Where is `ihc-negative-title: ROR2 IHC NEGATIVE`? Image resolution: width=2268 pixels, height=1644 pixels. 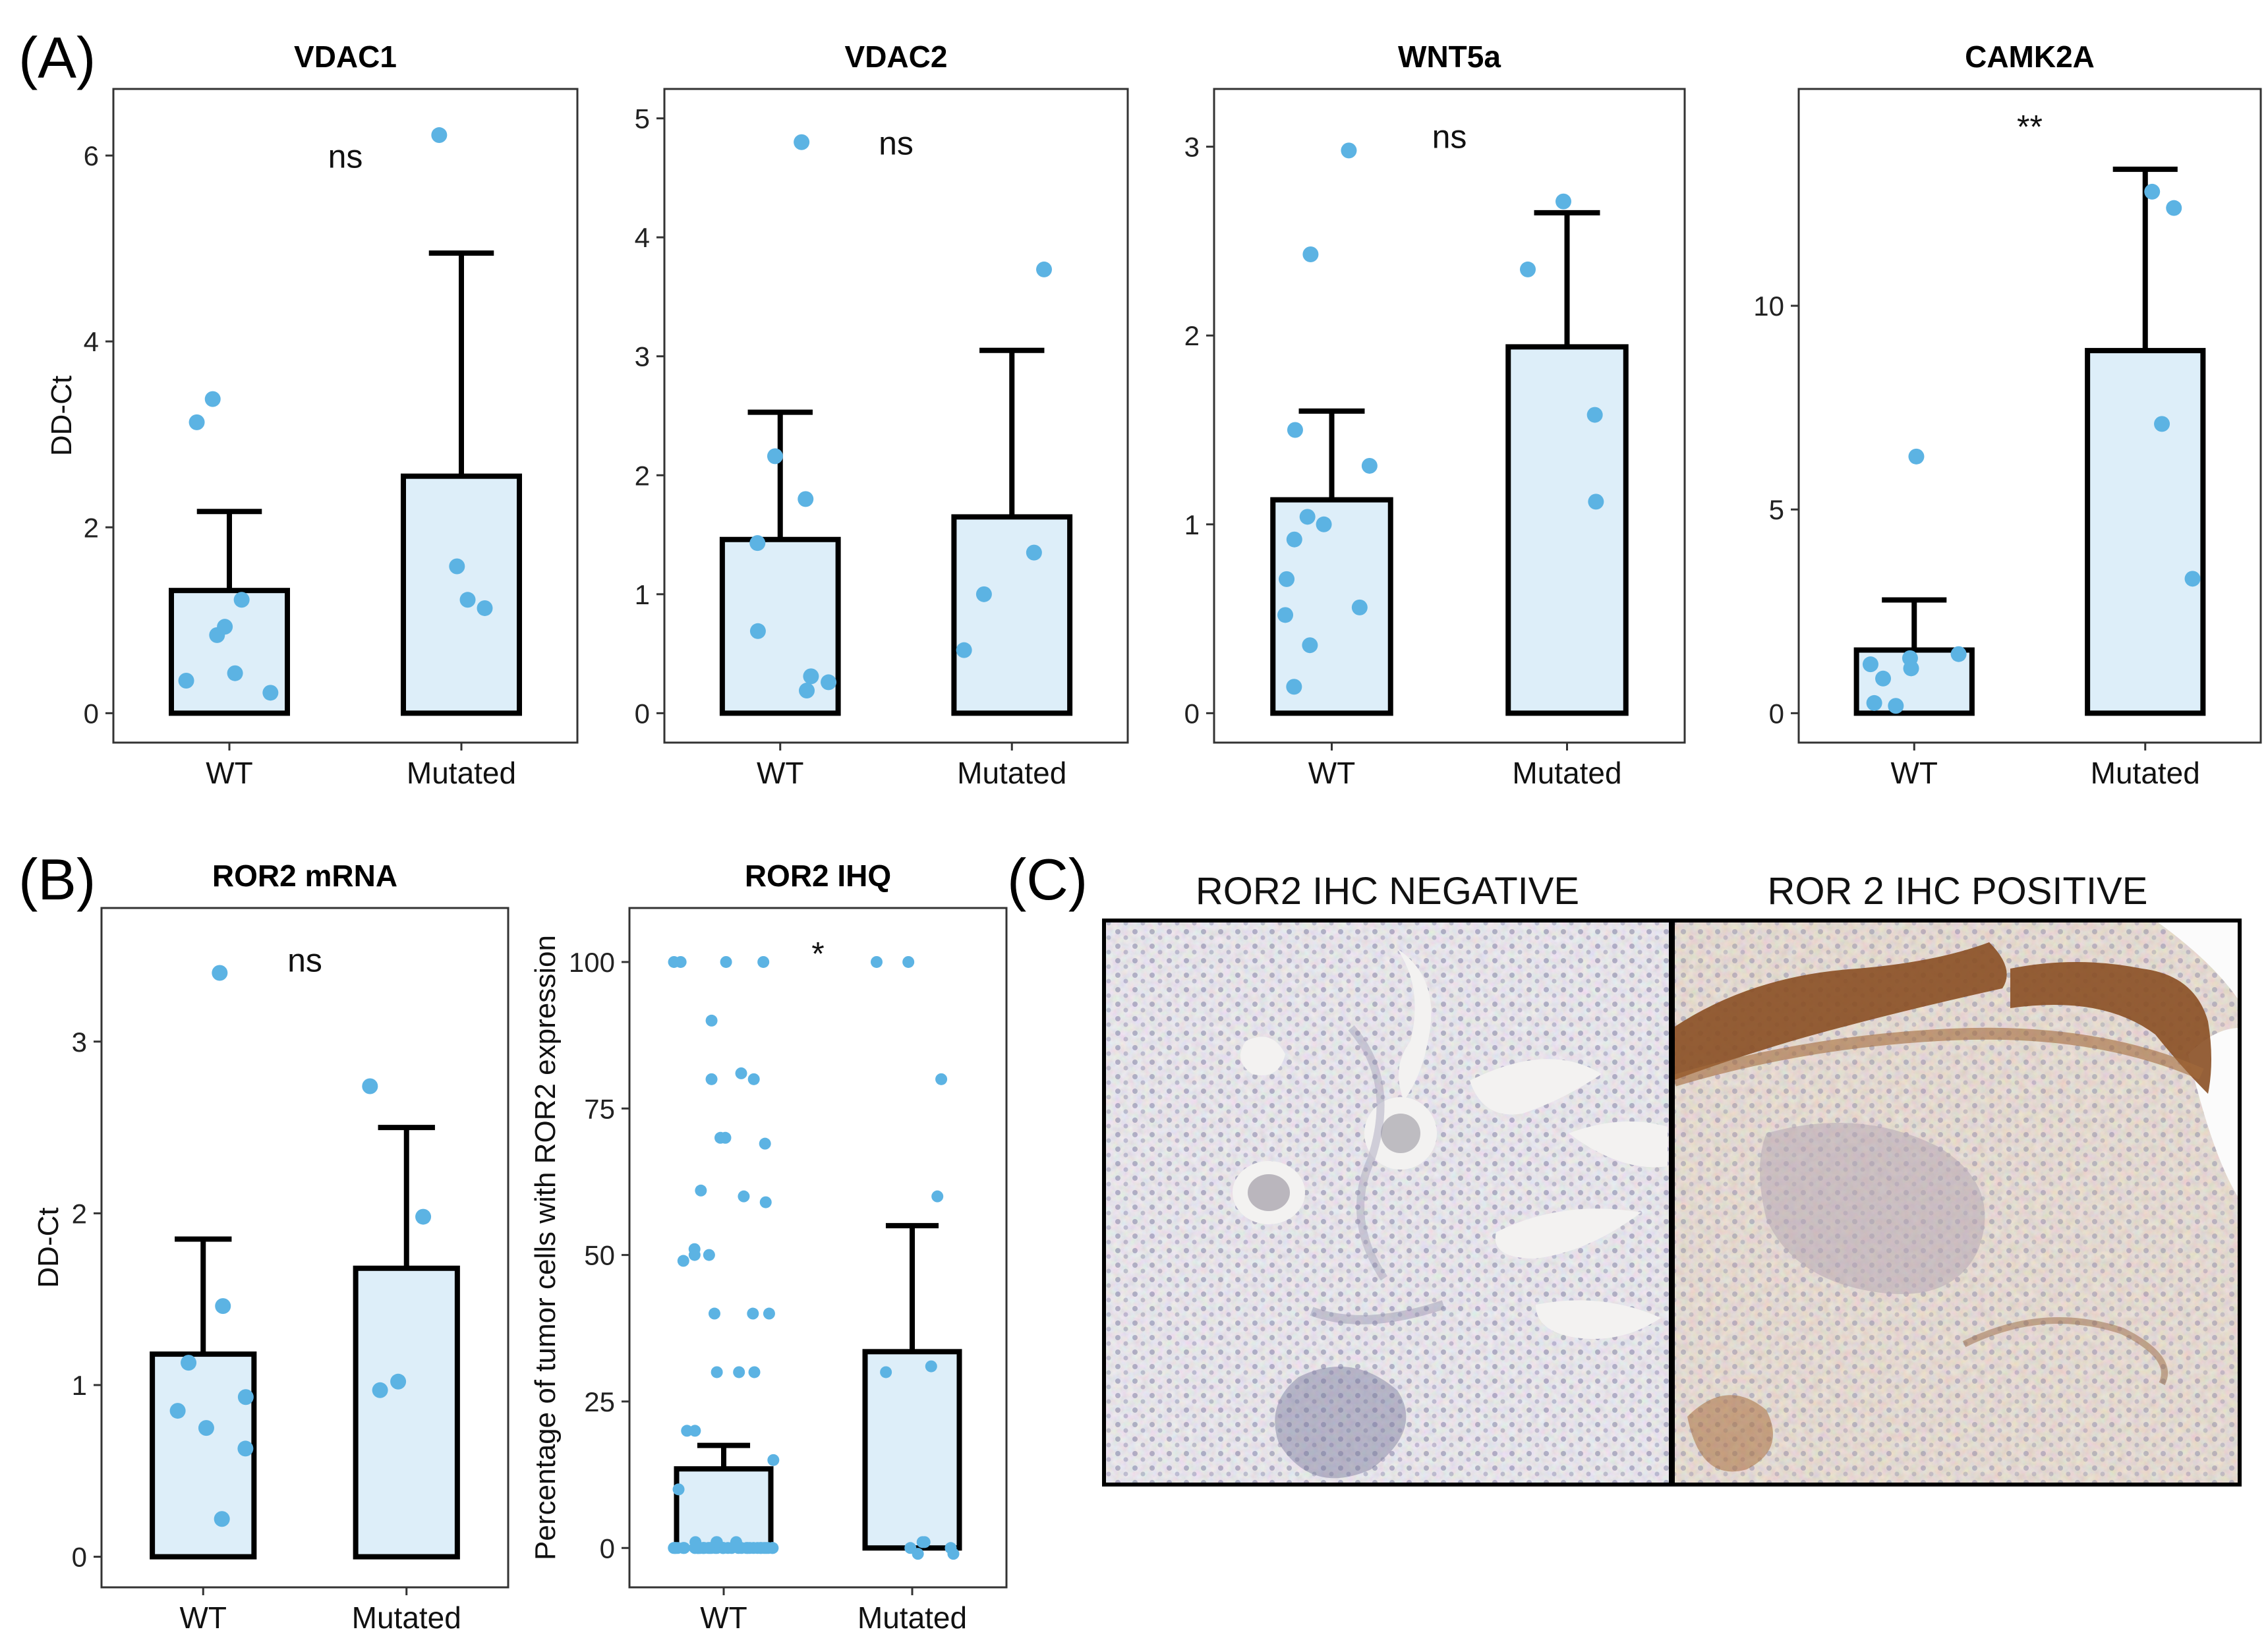 ihc-negative-title: ROR2 IHC NEGATIVE is located at coordinates (1387, 891).